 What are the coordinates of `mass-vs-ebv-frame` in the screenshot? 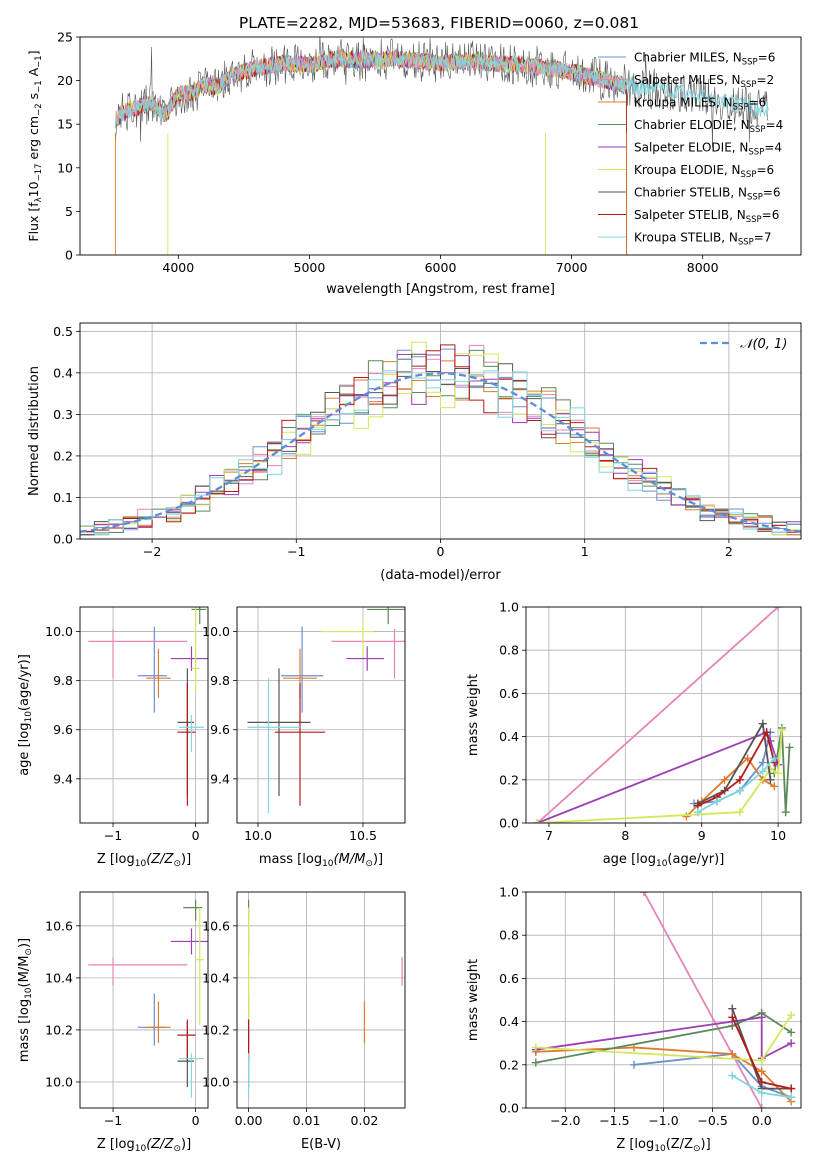 It's located at (321, 1000).